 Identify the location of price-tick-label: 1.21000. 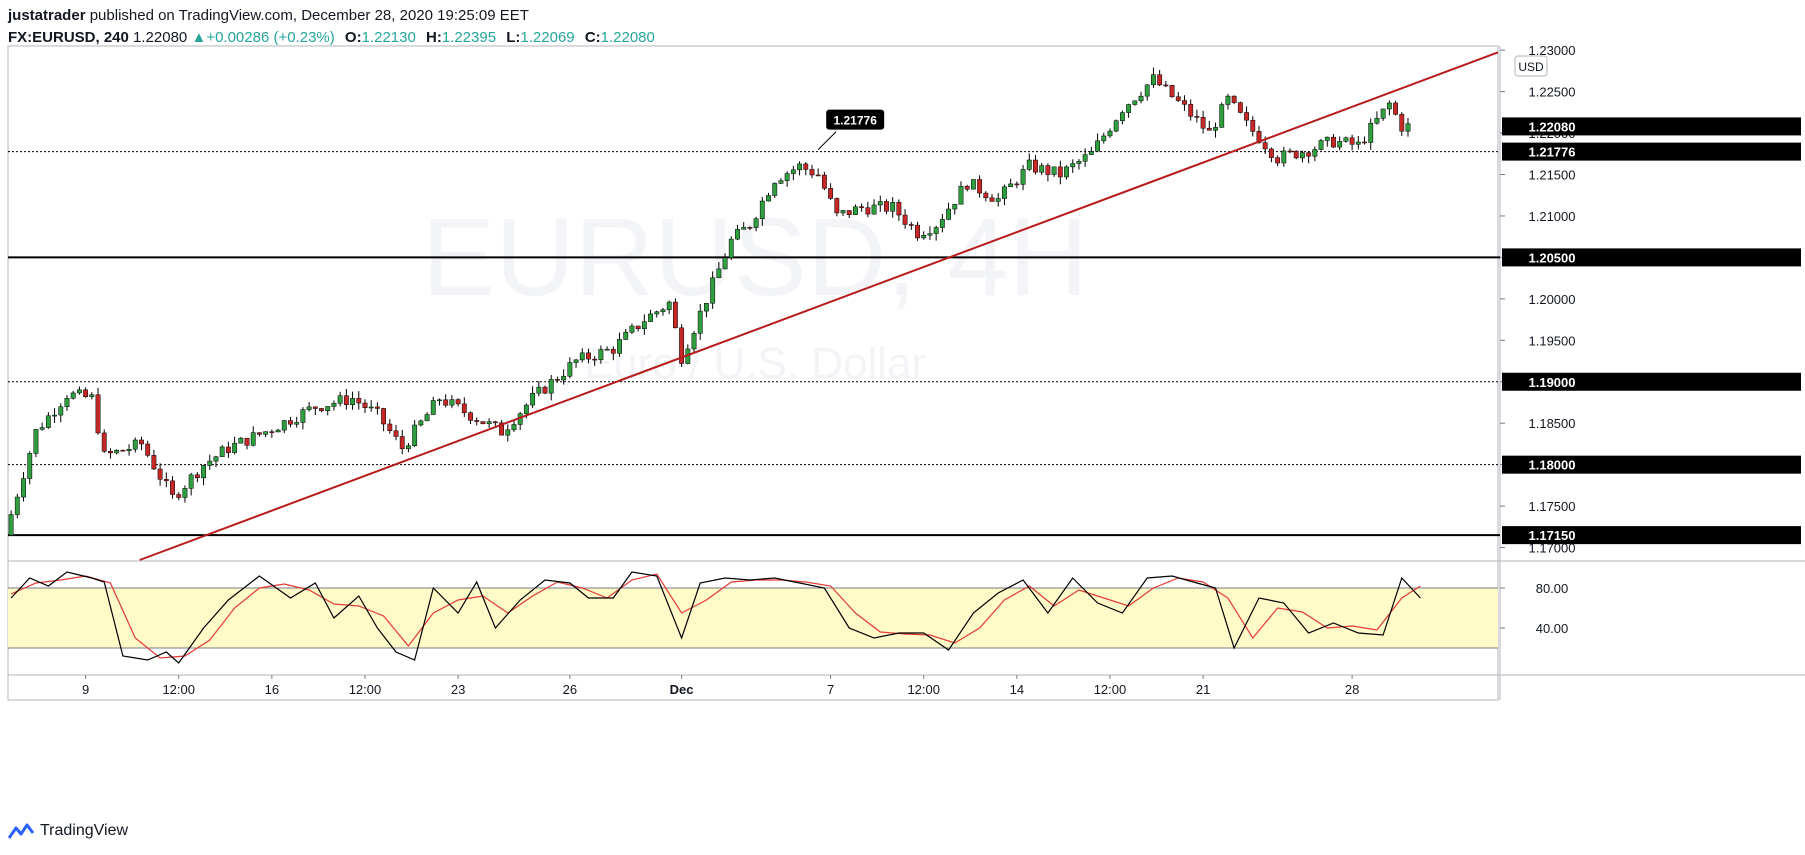
(1552, 216).